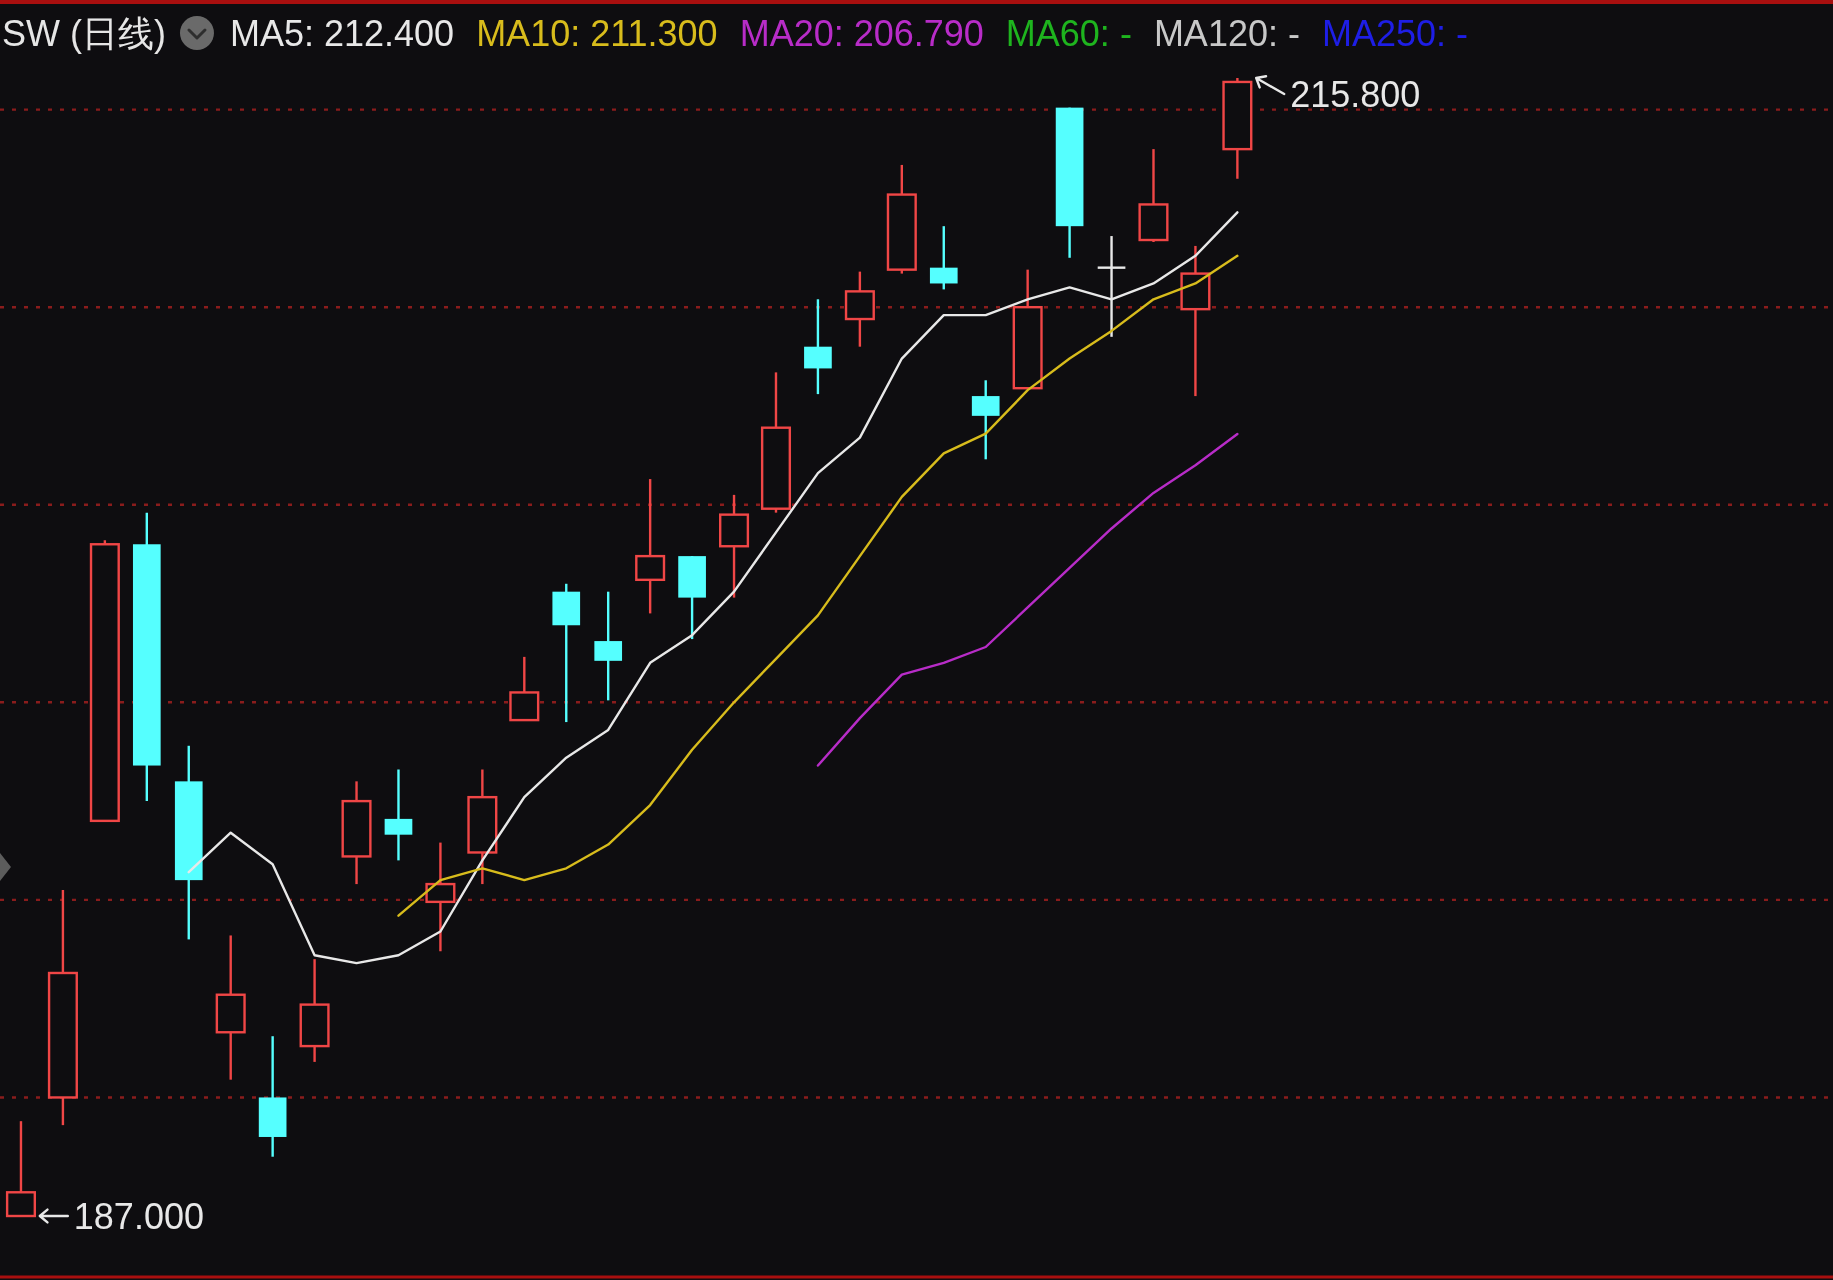 The image size is (1833, 1280). Describe the element at coordinates (1355, 94) in the screenshot. I see `annotation: 215.800` at that location.